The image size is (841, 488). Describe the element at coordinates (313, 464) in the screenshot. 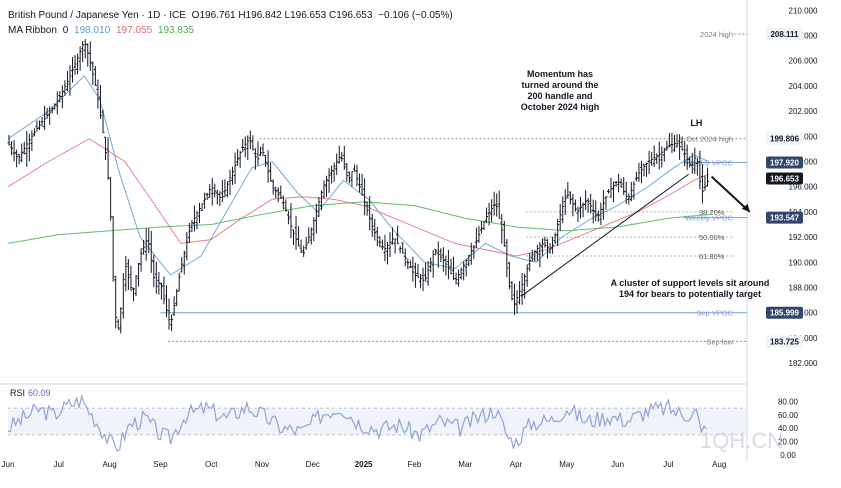

I see `x-tick-label: Dec` at that location.